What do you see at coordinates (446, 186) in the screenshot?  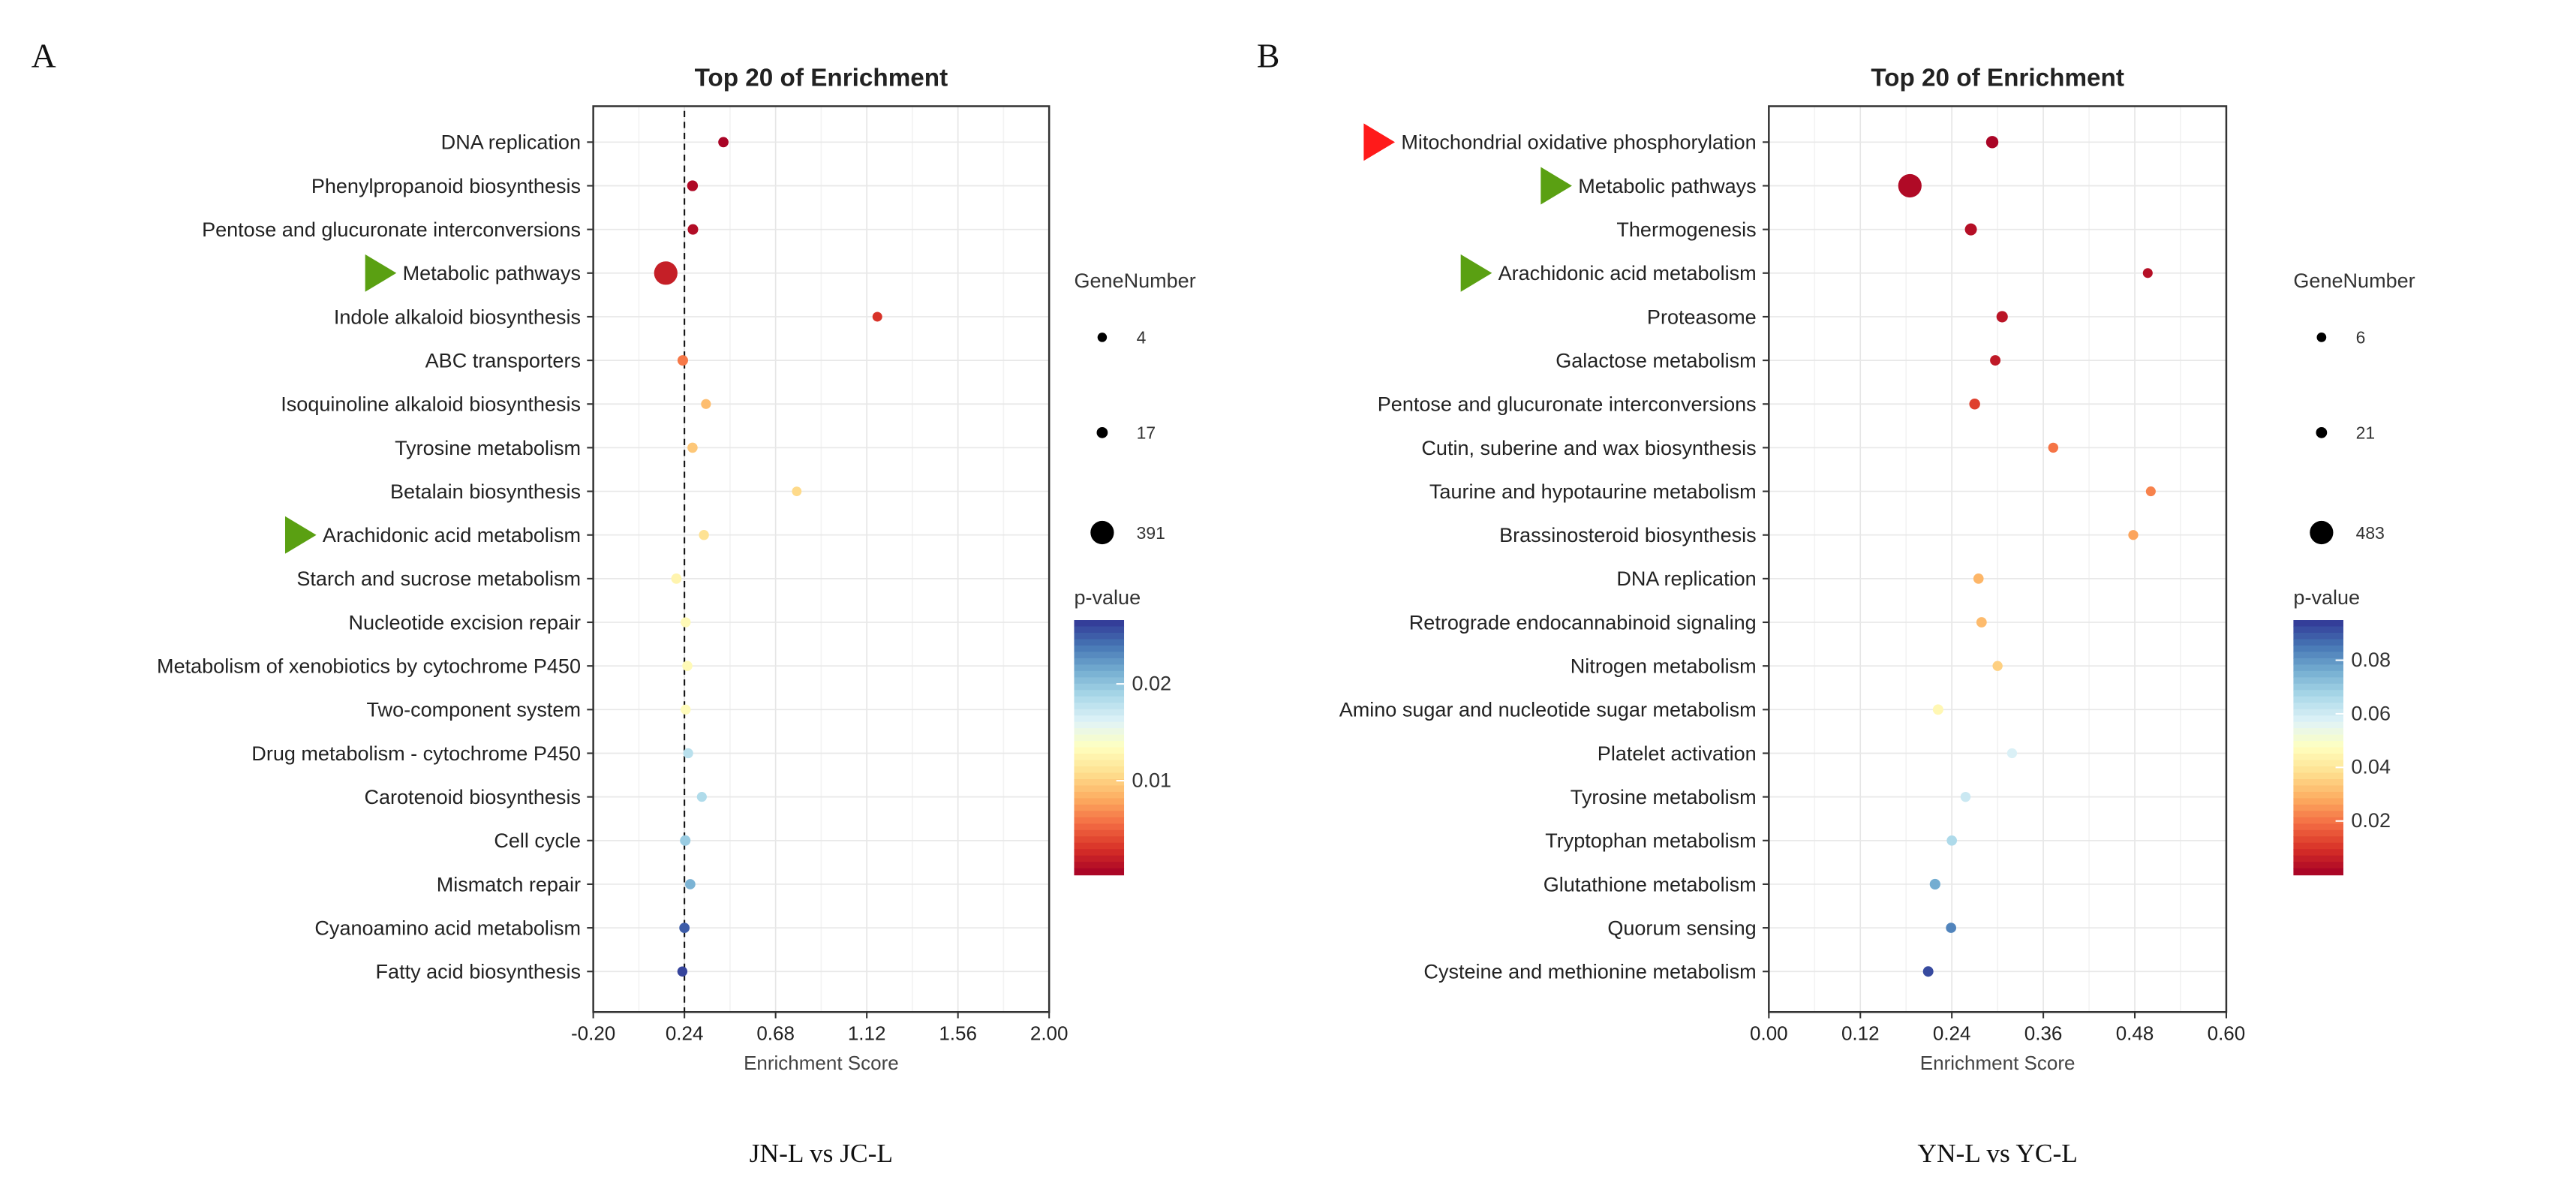 I see `y-category-label: Phenylpropanoid biosynthesis` at bounding box center [446, 186].